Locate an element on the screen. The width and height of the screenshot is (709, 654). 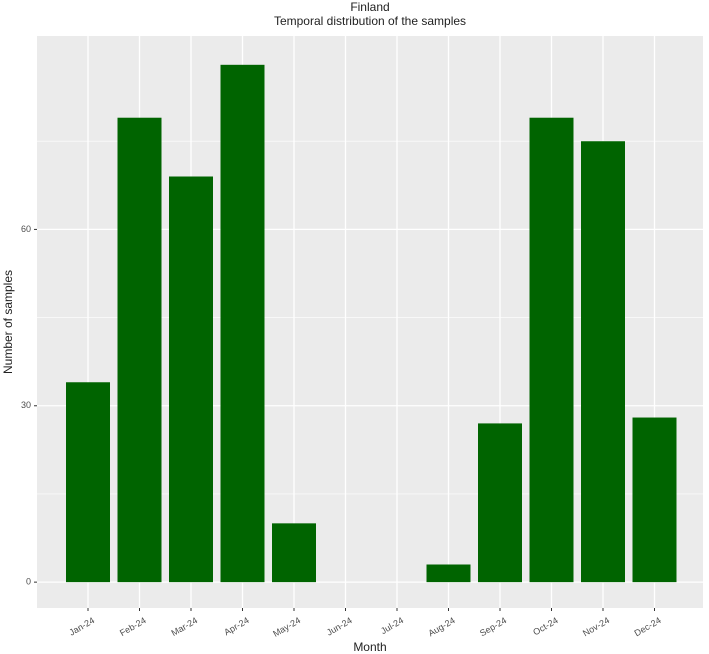
chart-title: Finland is located at coordinates (369, 7).